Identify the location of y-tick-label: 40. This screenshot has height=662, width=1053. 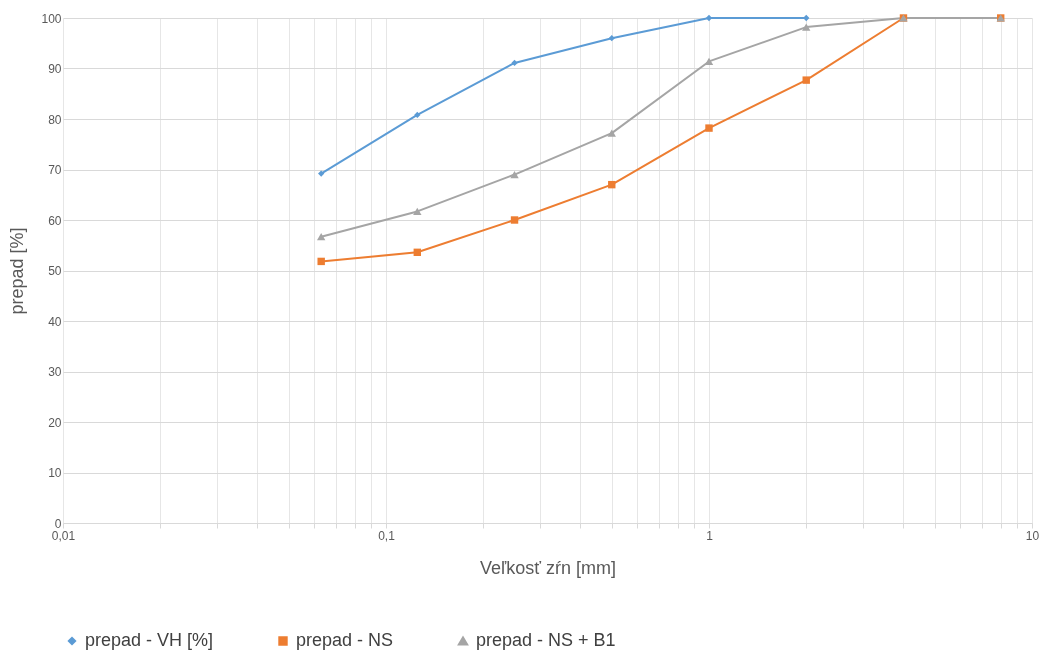
(55, 321).